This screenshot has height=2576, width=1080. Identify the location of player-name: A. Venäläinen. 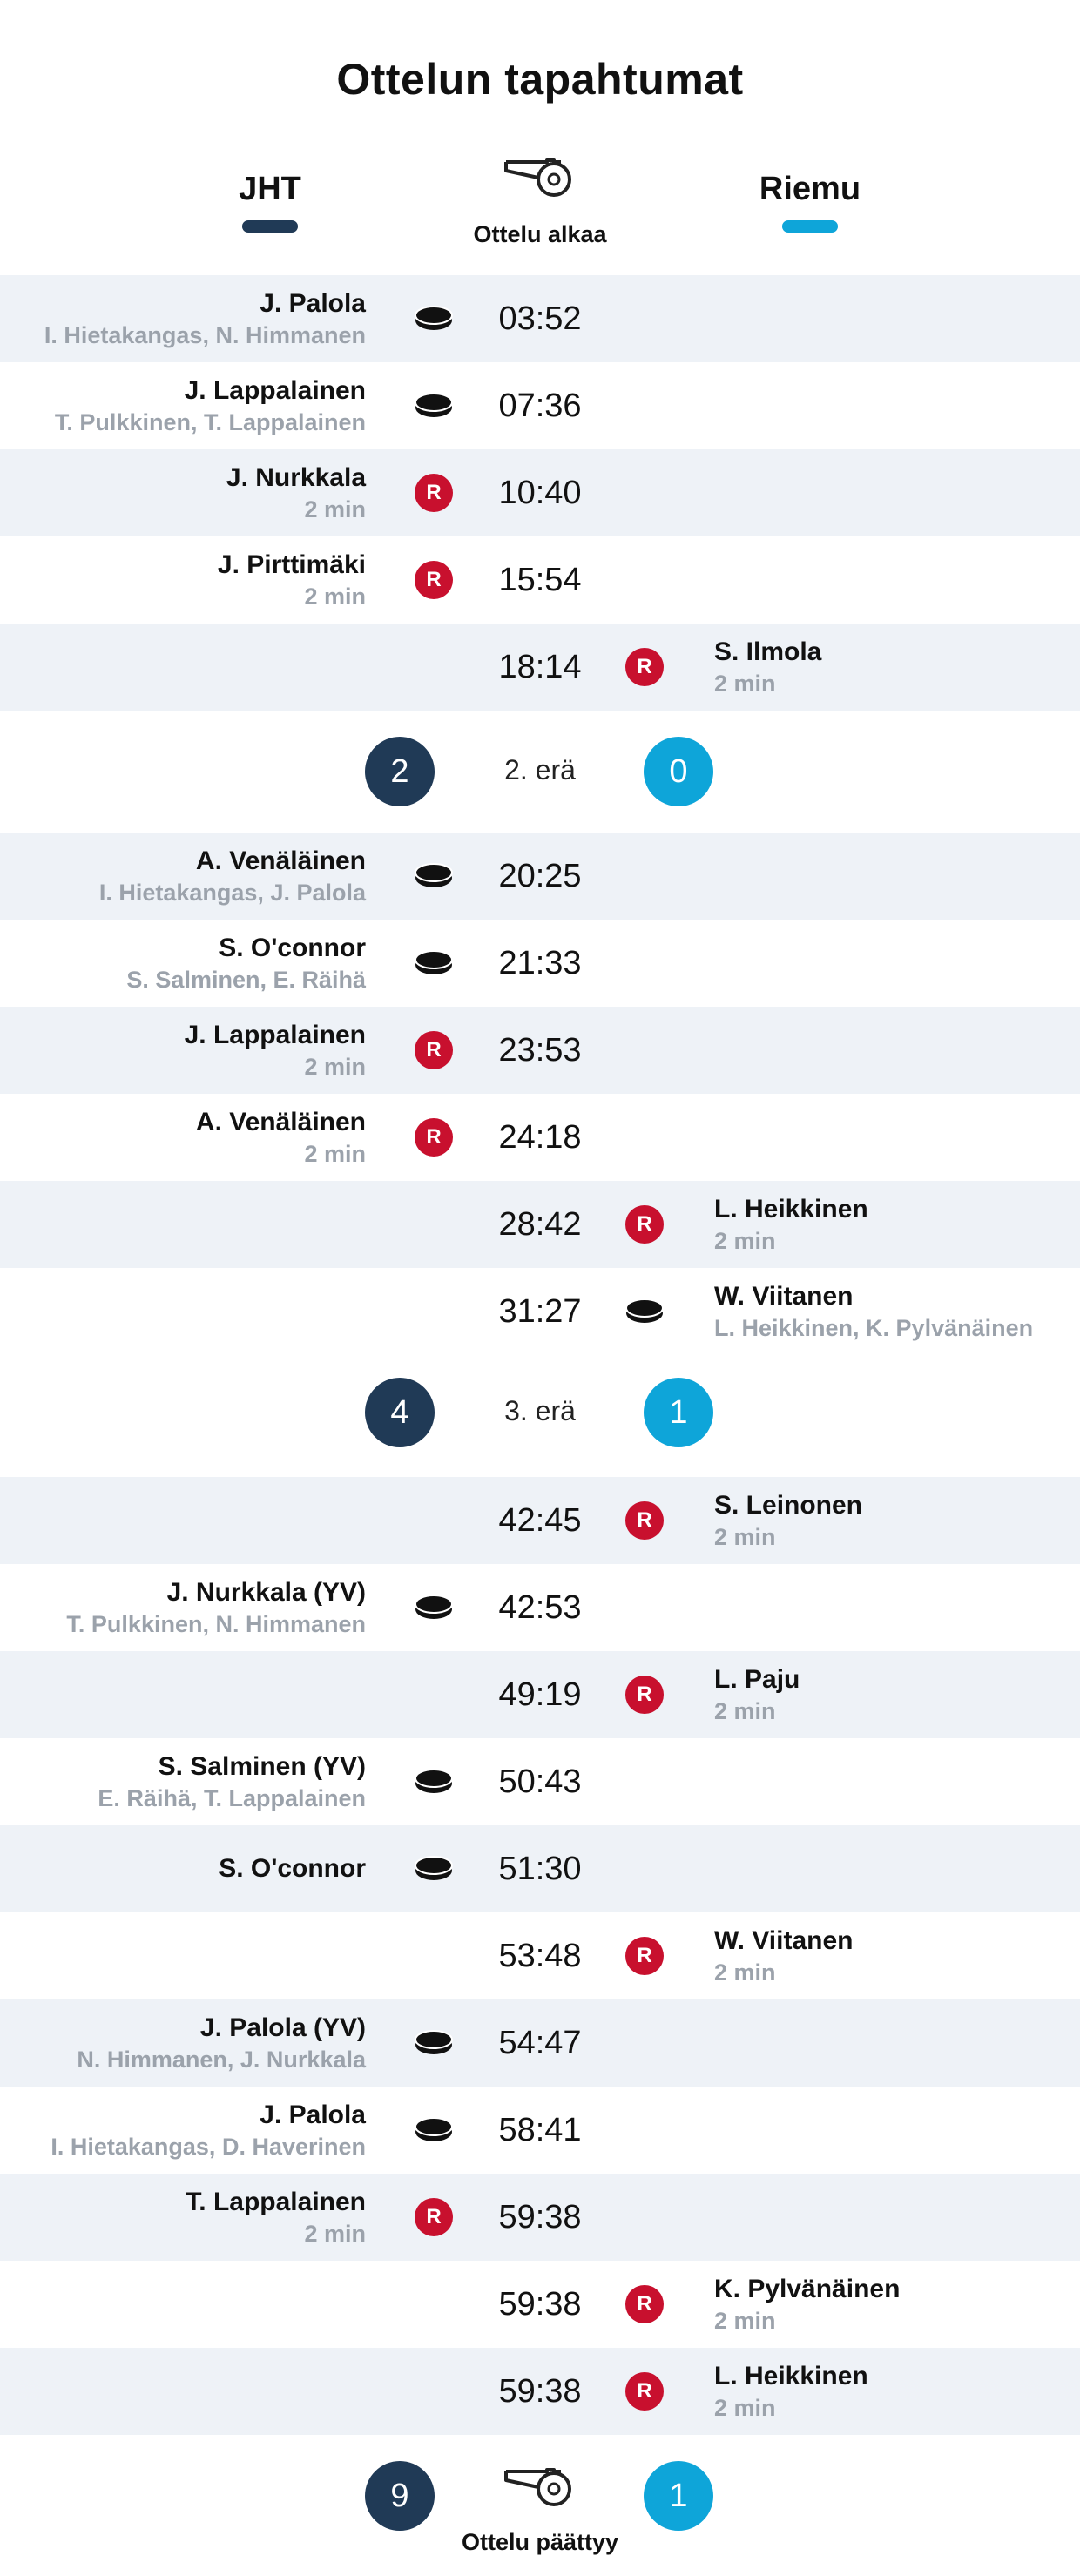
(280, 860).